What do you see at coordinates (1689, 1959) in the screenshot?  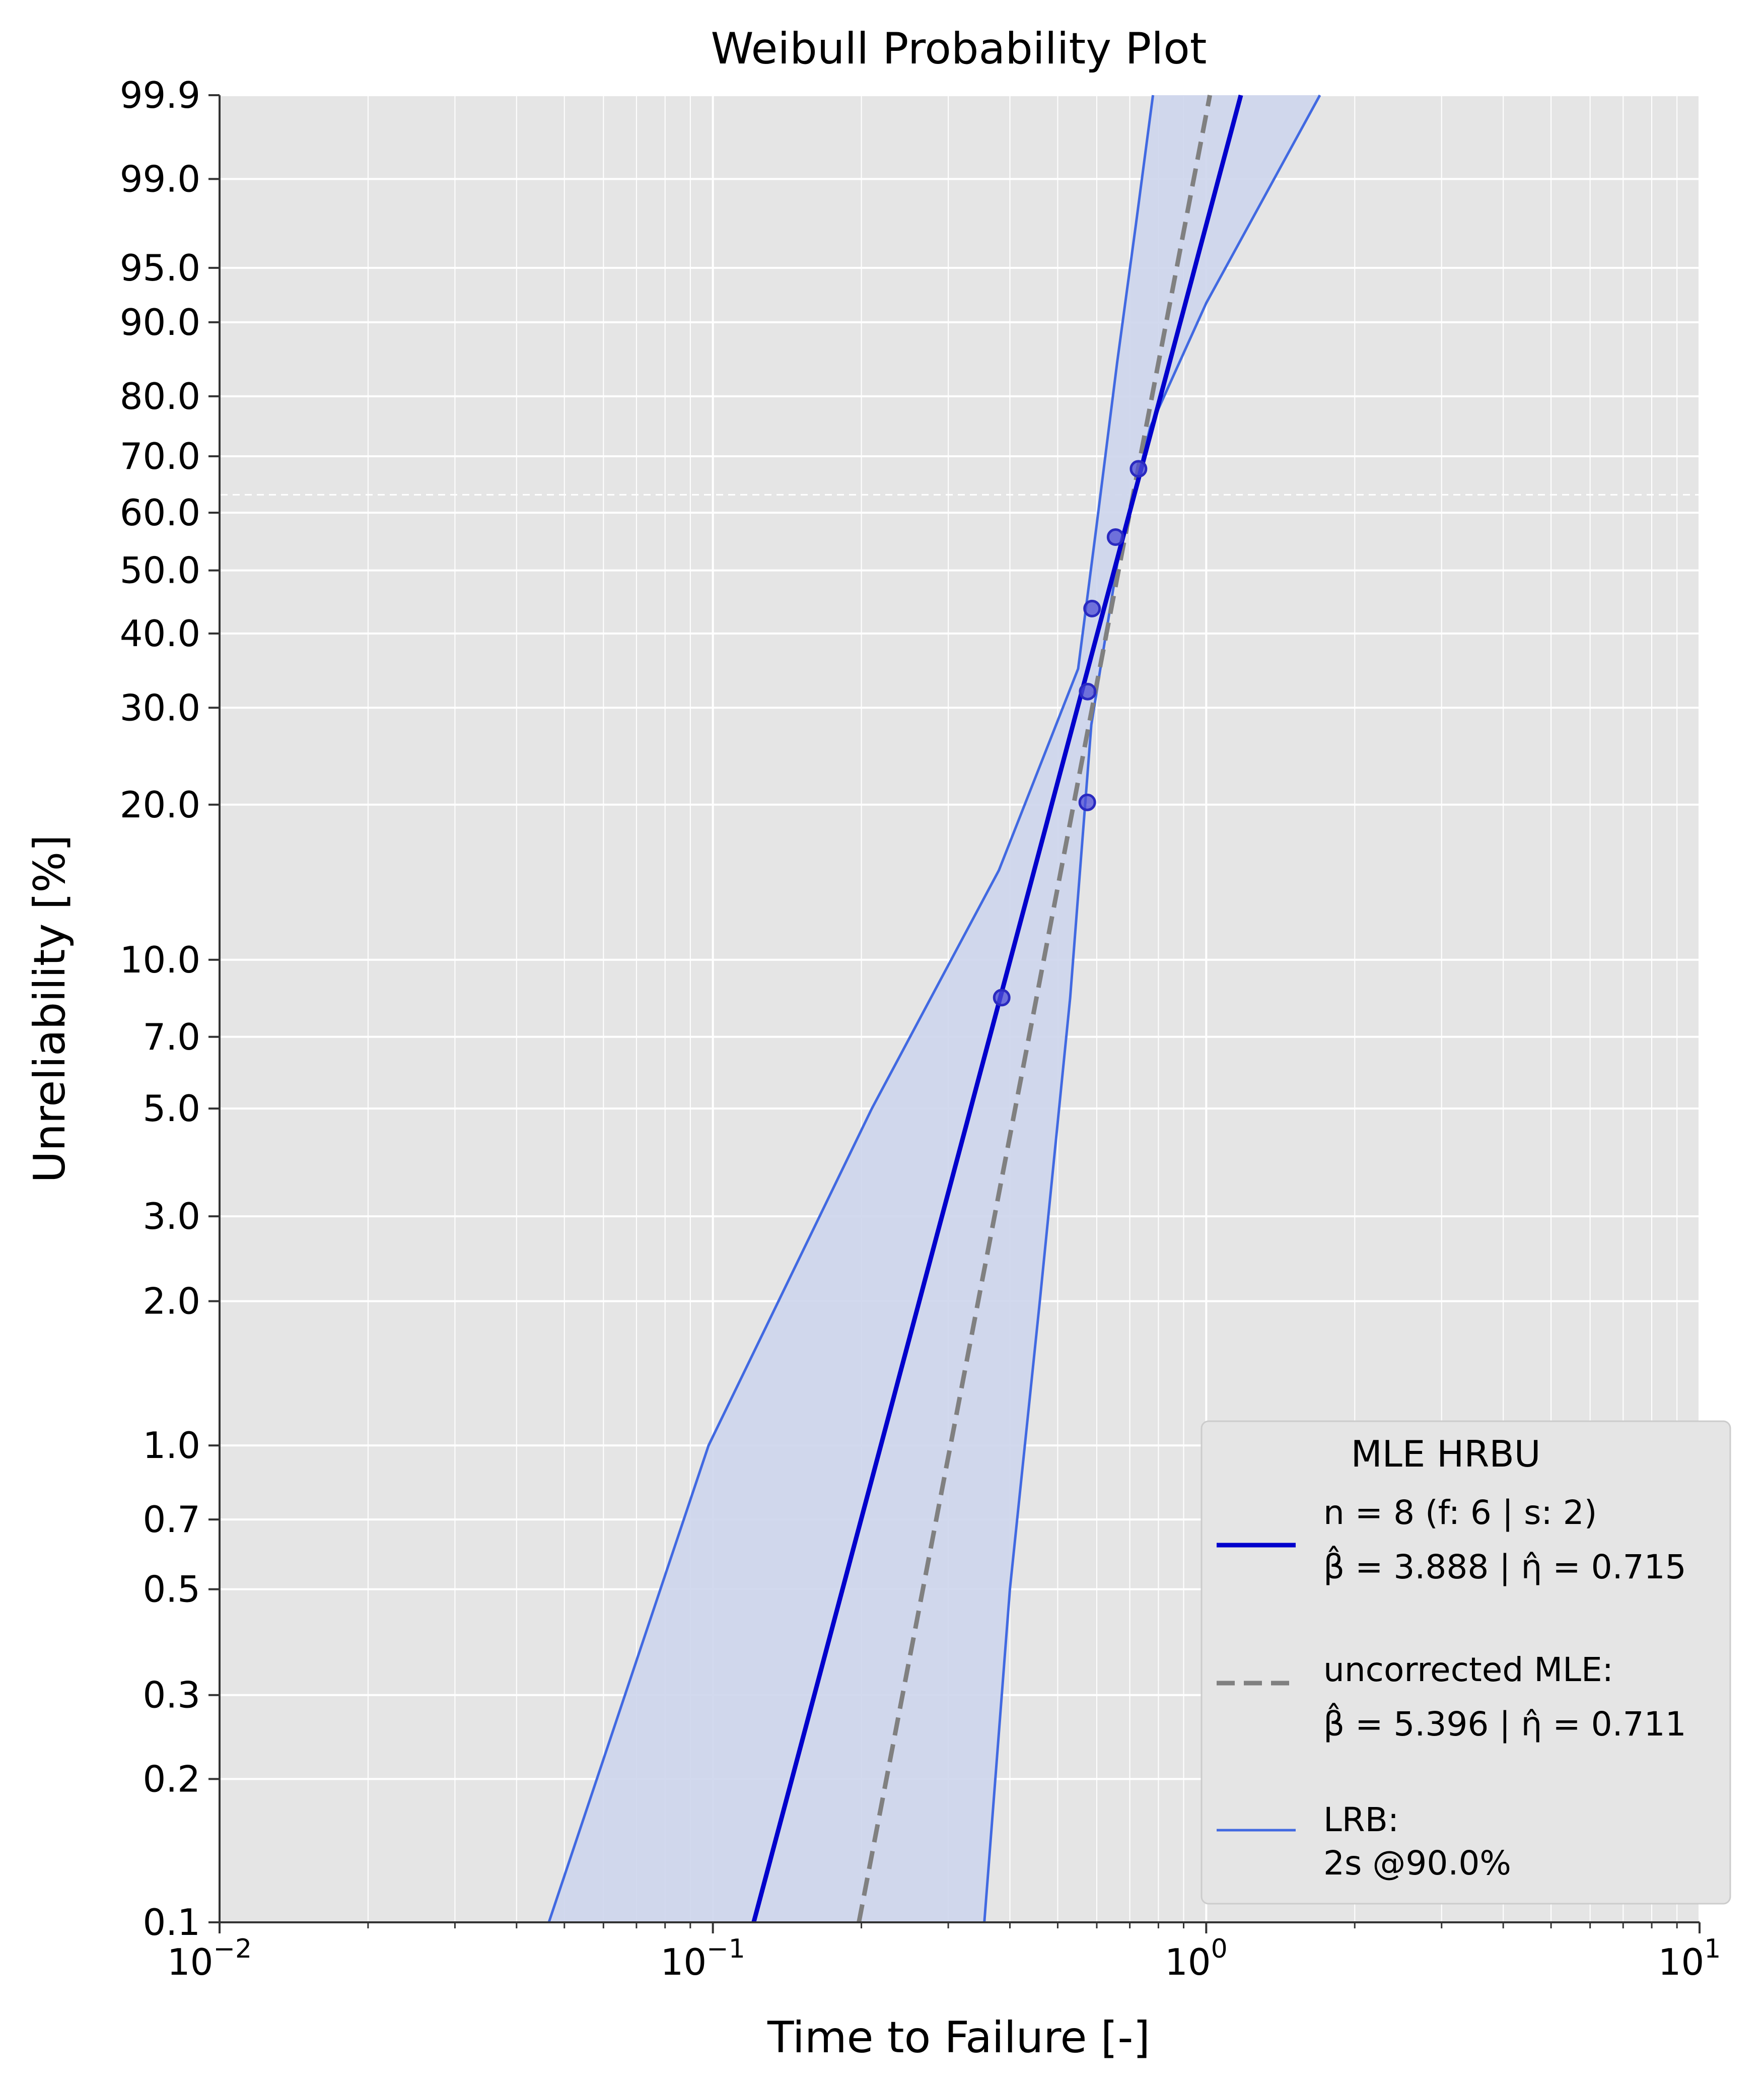 I see `x-tick-label: 10¹` at bounding box center [1689, 1959].